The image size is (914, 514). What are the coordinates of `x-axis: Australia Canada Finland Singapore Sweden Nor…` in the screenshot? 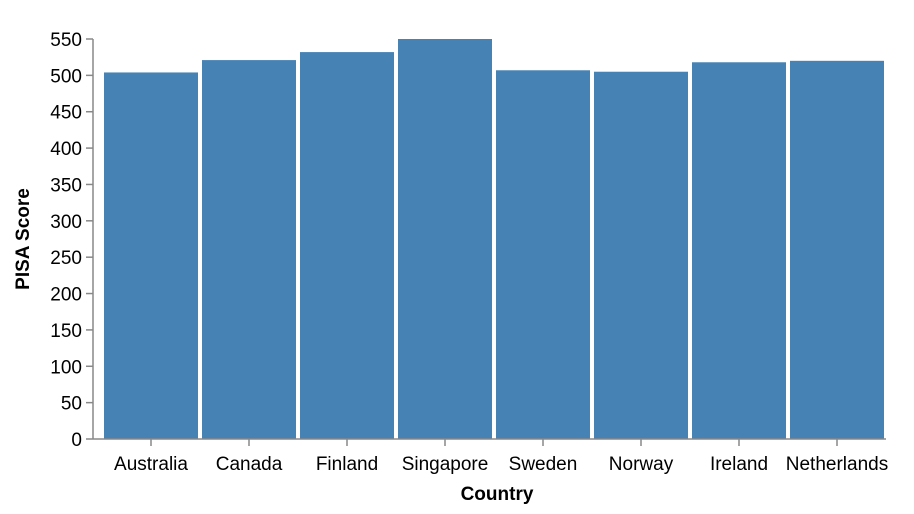 It's located at (490, 456).